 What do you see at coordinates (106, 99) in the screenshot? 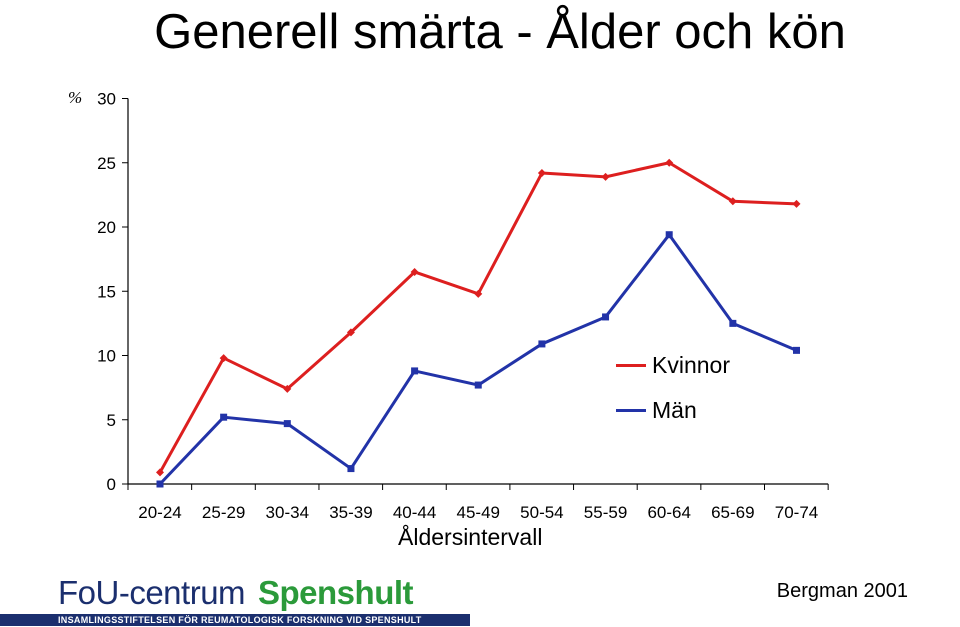
I see `y-tick-label: 30` at bounding box center [106, 99].